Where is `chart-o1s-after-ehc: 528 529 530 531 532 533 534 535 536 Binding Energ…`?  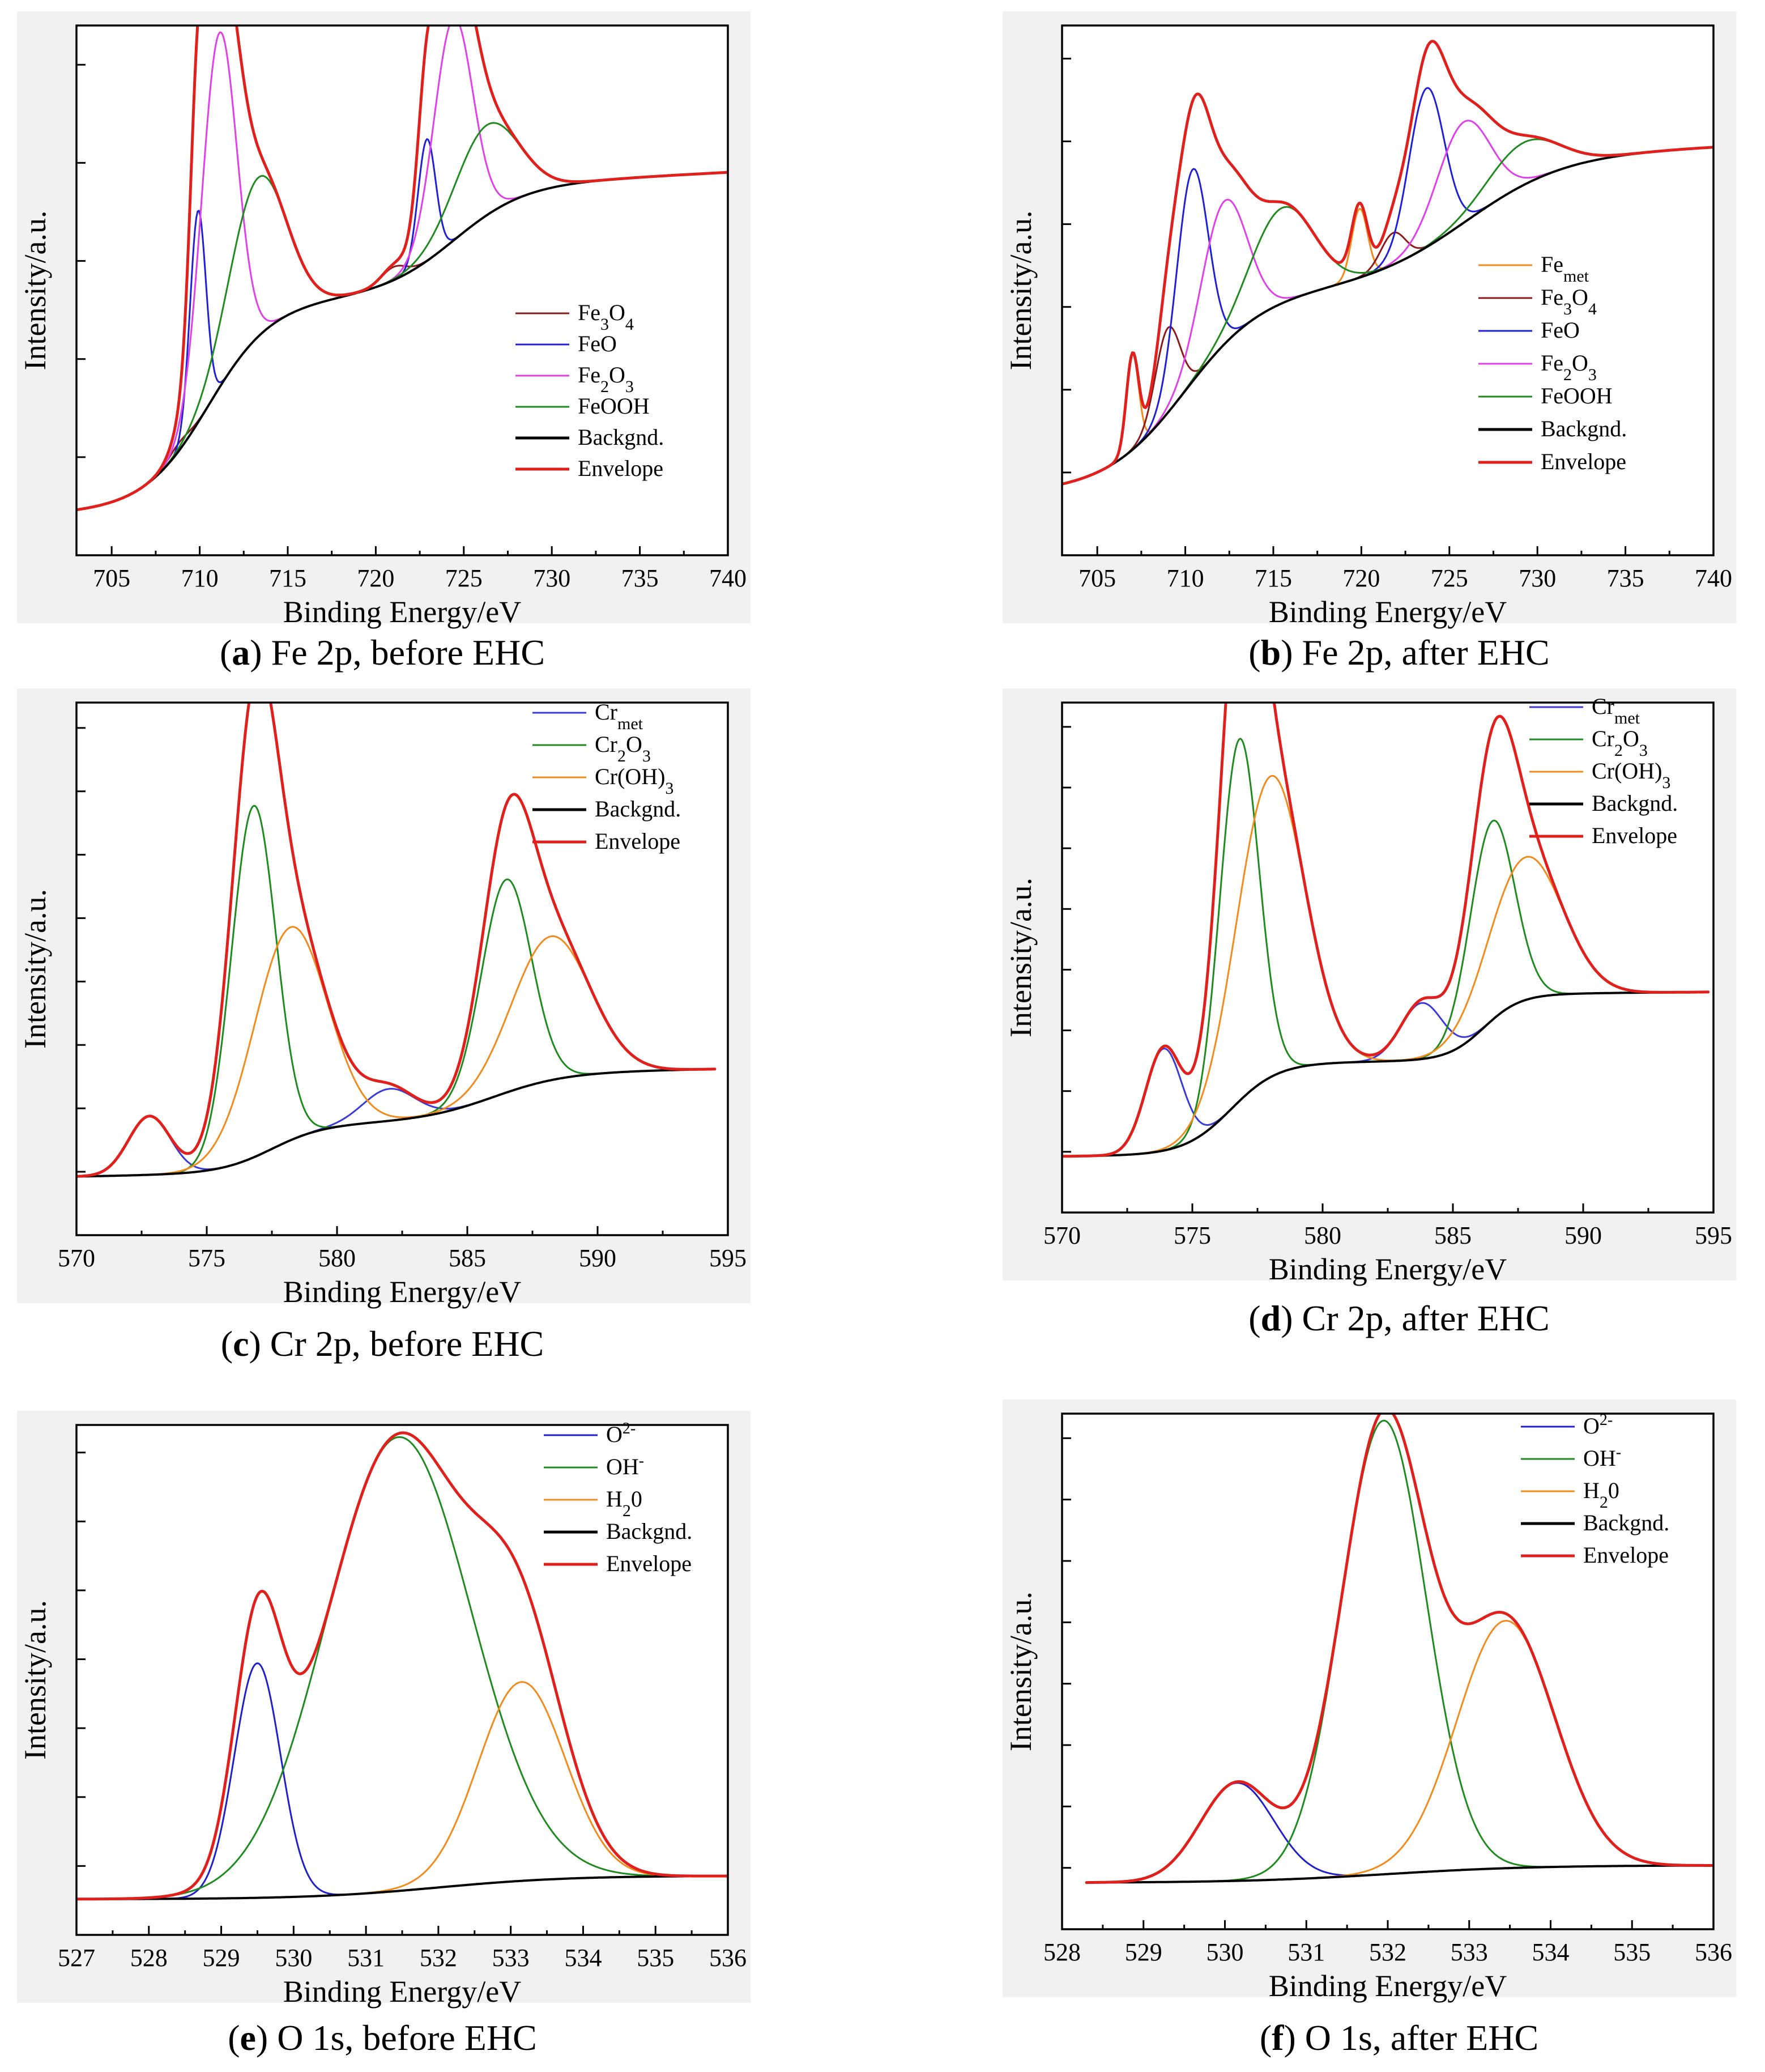 chart-o1s-after-ehc: 528 529 530 531 532 533 534 535 536 Binding Energ… is located at coordinates (1369, 1705).